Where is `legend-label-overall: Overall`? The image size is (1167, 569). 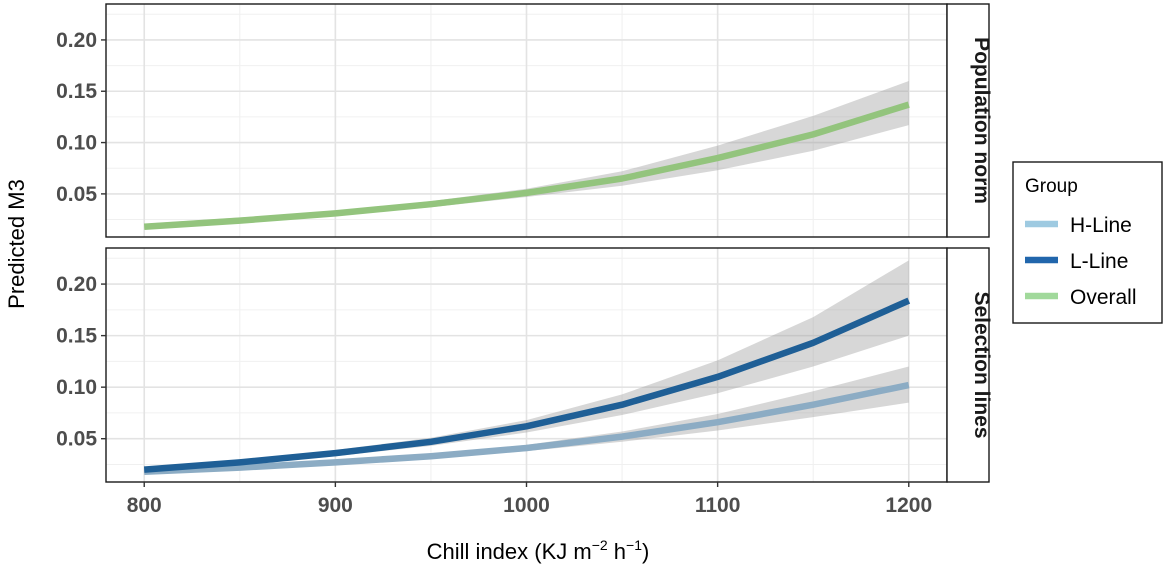
legend-label-overall: Overall is located at coordinates (1103, 297).